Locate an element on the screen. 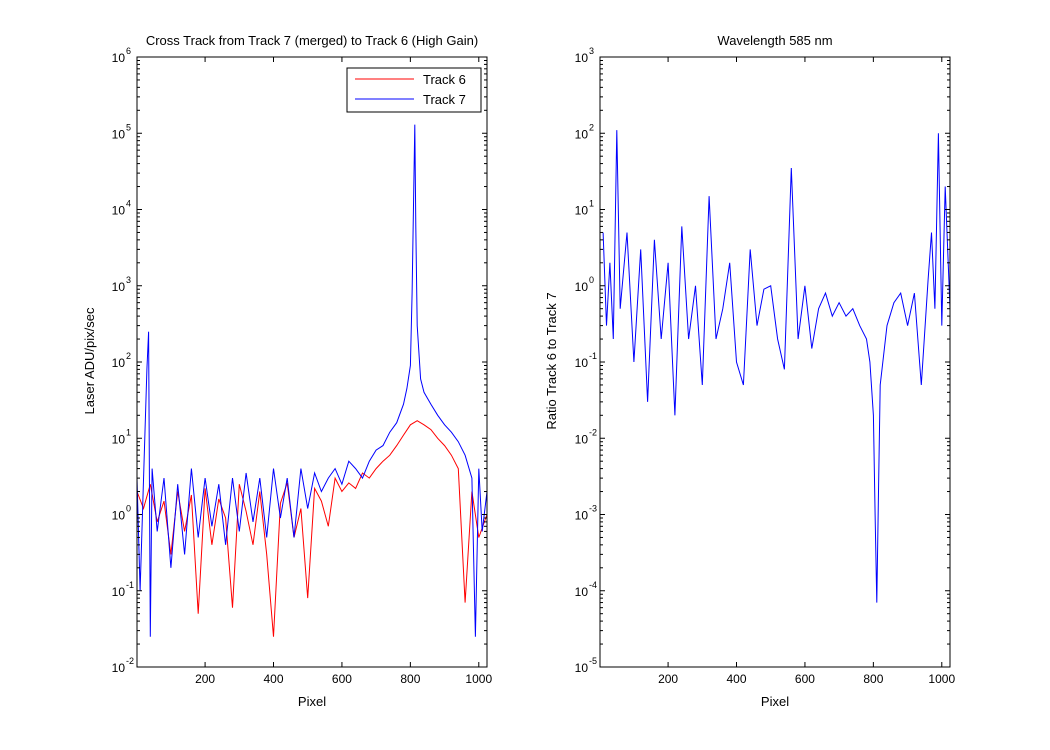 This screenshot has height=750, width=1050. right-ylabel: Ratio Track 6 to Track 7 is located at coordinates (551, 360).